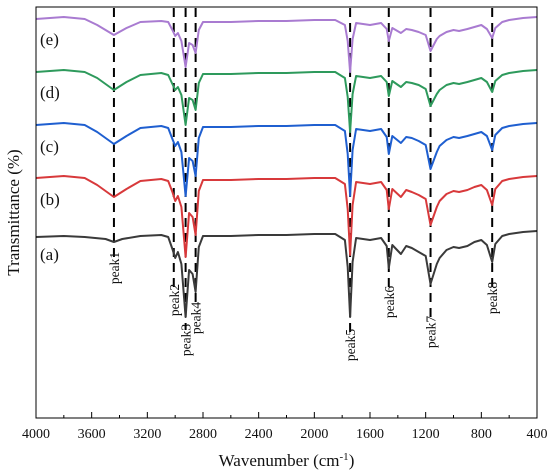  I want to click on peak-label-peak7: peak7, so click(431, 332).